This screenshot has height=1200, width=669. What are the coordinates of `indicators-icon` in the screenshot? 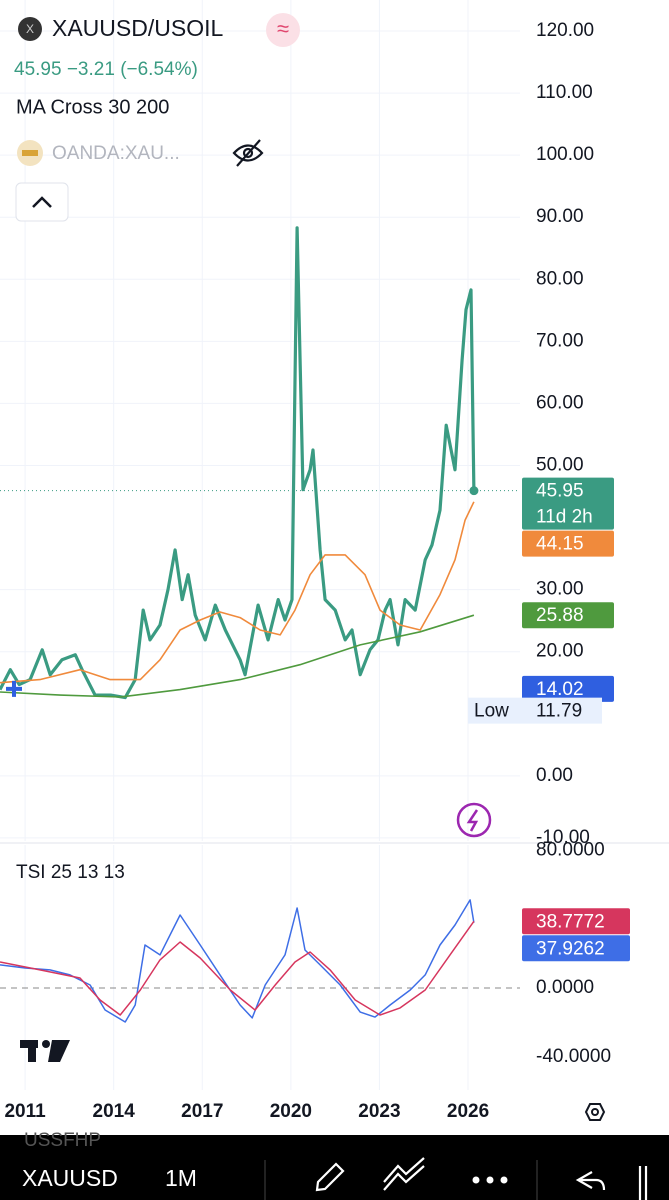 It's located at (404, 1174).